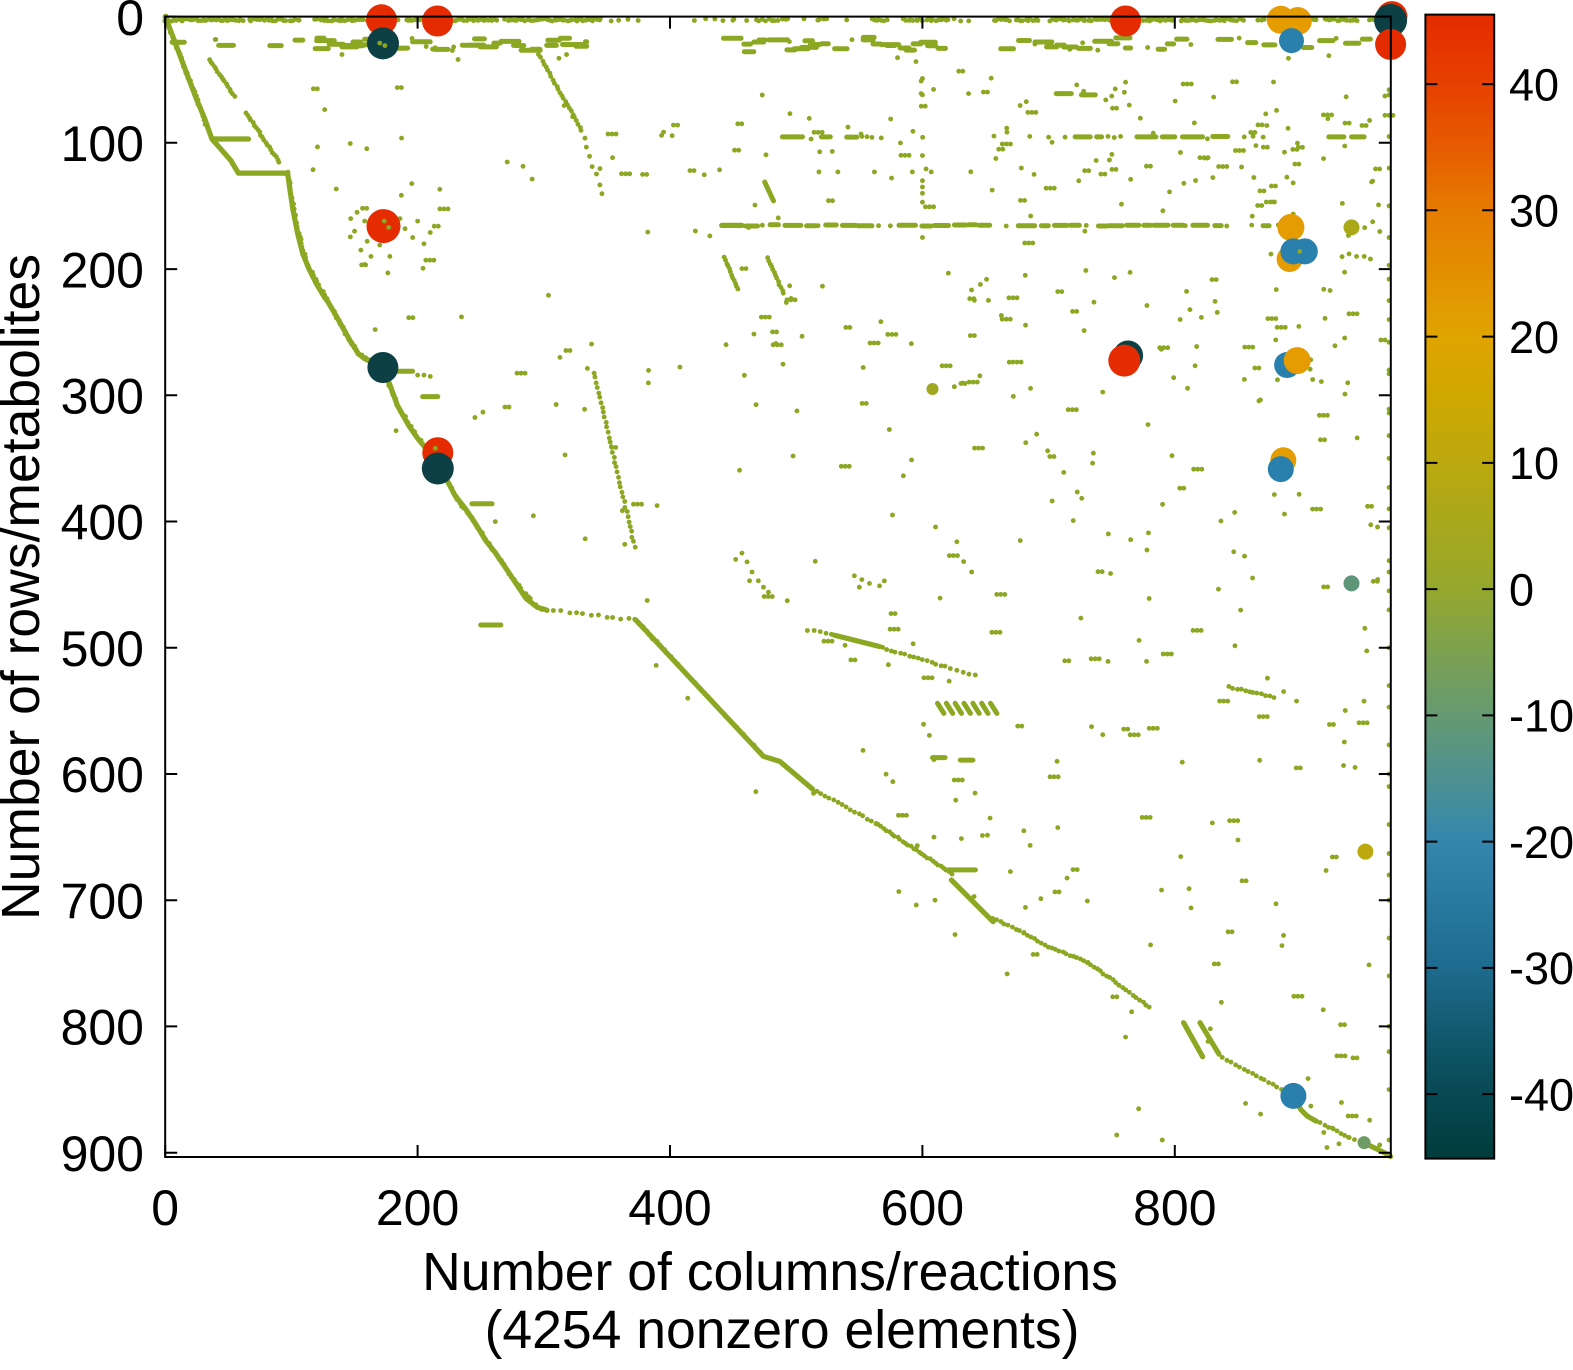 The height and width of the screenshot is (1370, 1573). I want to click on svg-text: 500, so click(102, 649).